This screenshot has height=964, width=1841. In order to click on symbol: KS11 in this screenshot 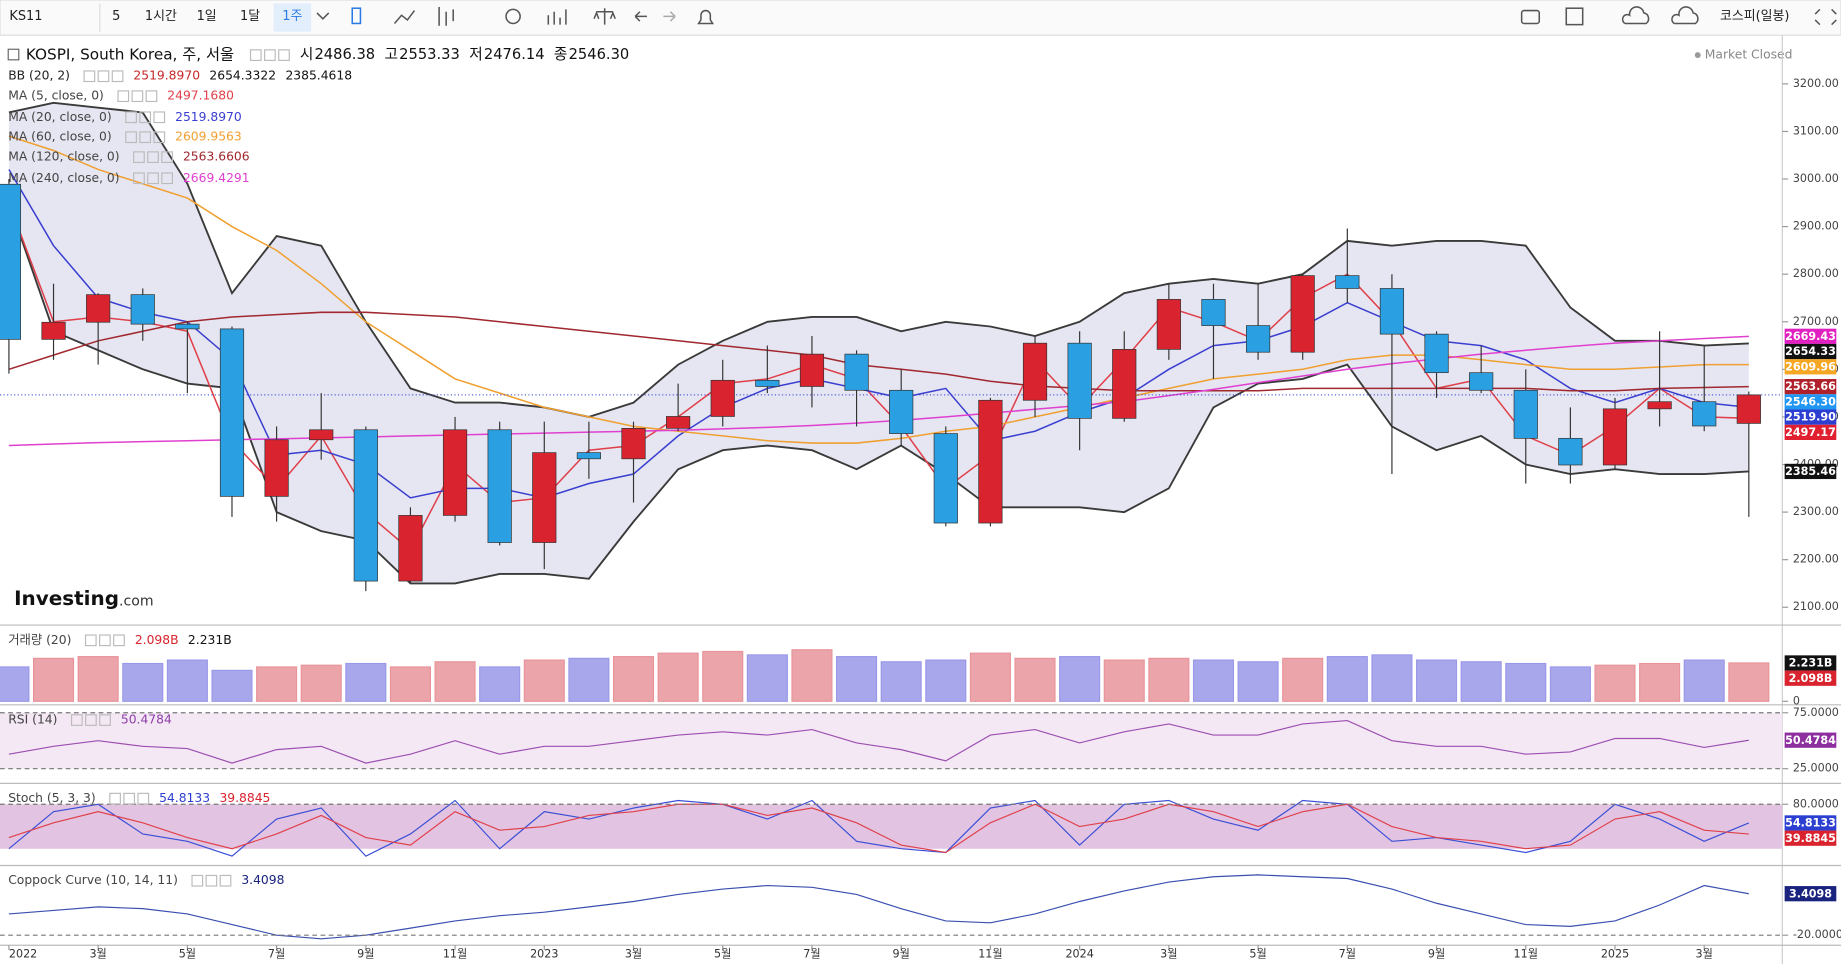, I will do `click(25, 16)`.